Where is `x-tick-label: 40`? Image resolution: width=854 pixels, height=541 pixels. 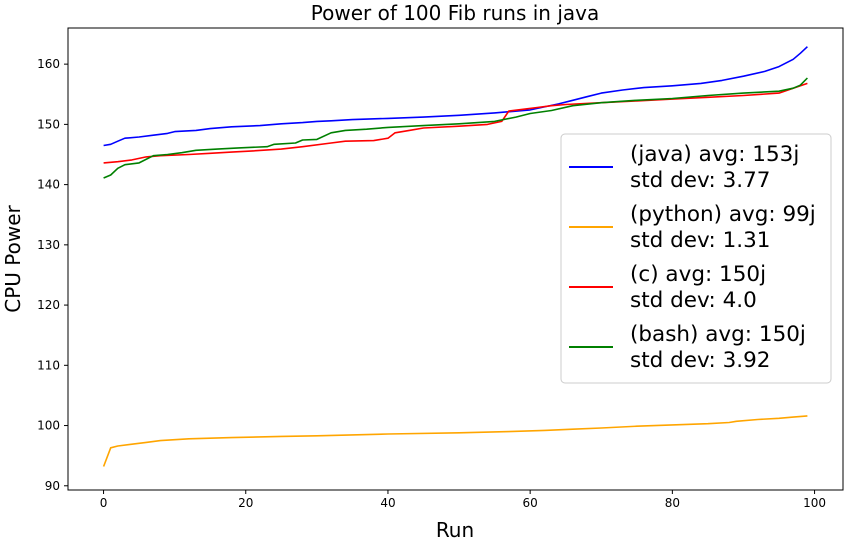 x-tick-label: 40 is located at coordinates (387, 503).